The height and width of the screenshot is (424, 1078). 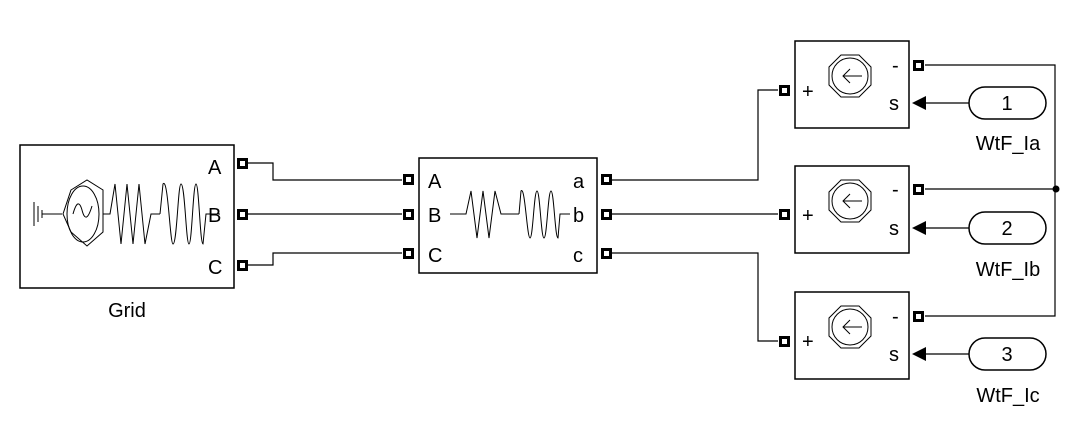 What do you see at coordinates (808, 216) in the screenshot?
I see `current-source-2-plus-label: +` at bounding box center [808, 216].